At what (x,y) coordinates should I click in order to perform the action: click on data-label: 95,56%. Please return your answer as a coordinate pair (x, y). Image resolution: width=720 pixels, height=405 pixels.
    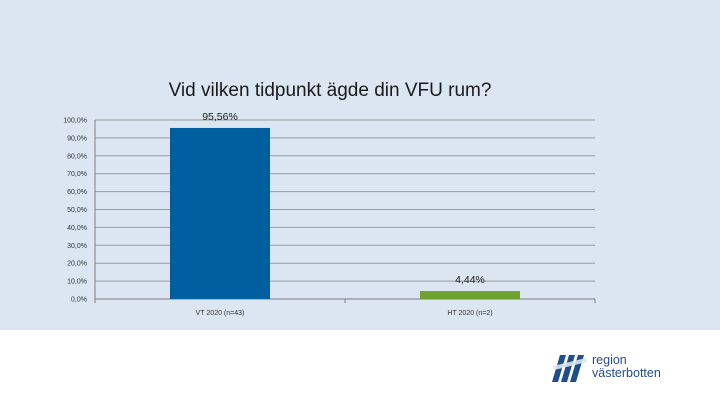
    Looking at the image, I should click on (220, 117).